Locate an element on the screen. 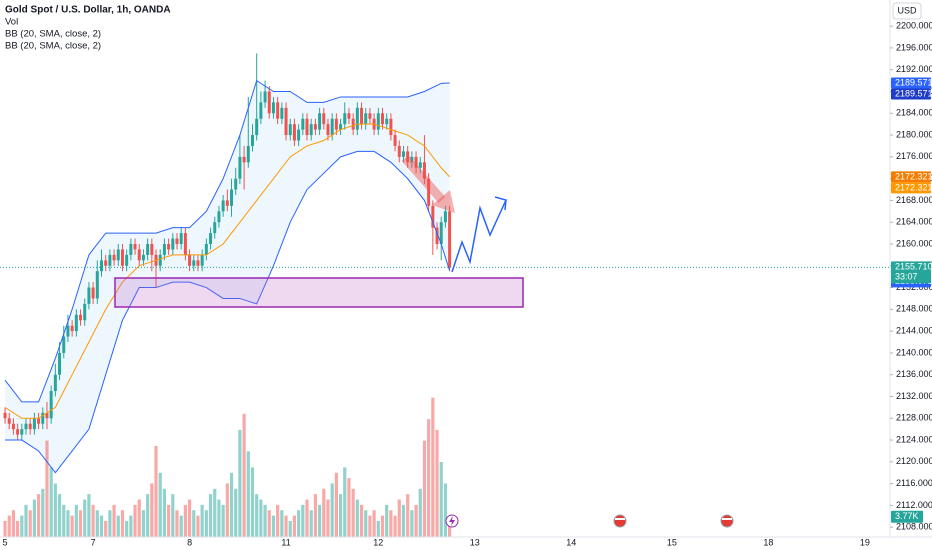 The height and width of the screenshot is (550, 932). currency: USD is located at coordinates (907, 10).